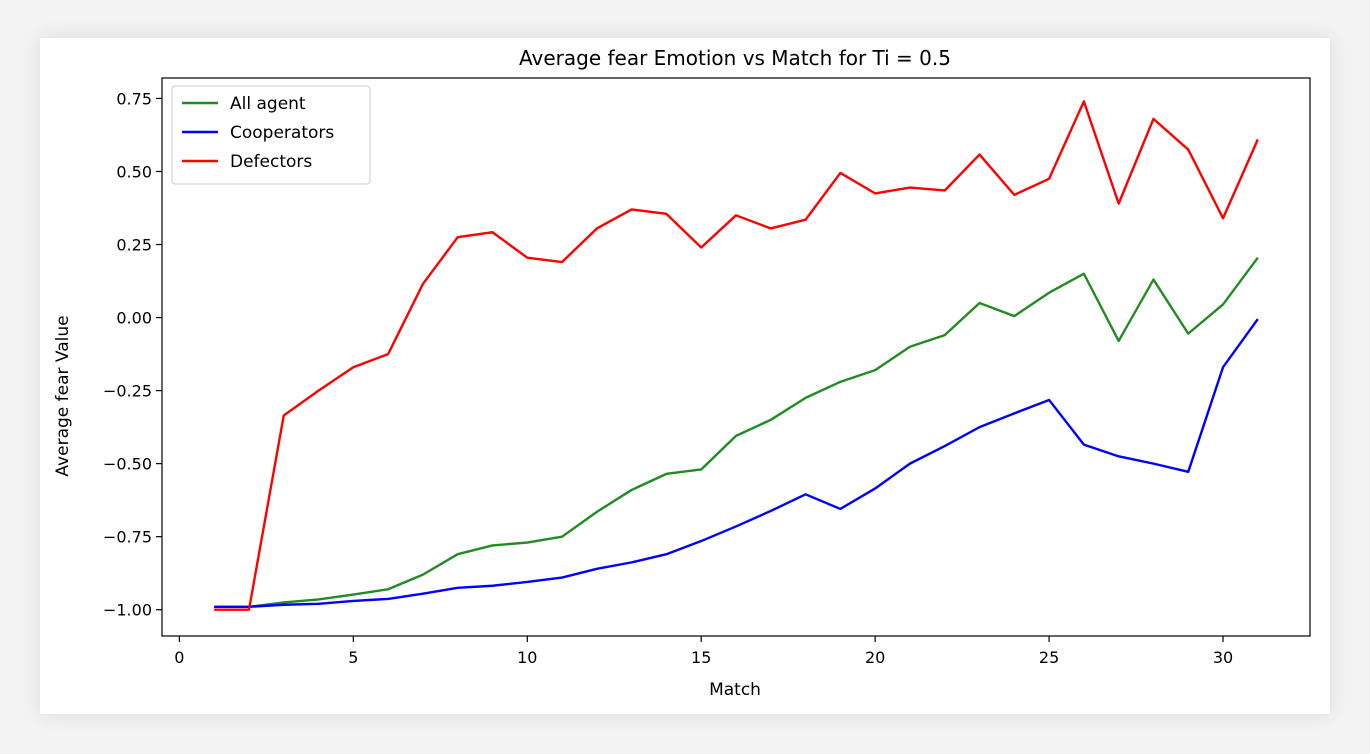  What do you see at coordinates (282, 133) in the screenshot?
I see `legend-label-1: Cooperators` at bounding box center [282, 133].